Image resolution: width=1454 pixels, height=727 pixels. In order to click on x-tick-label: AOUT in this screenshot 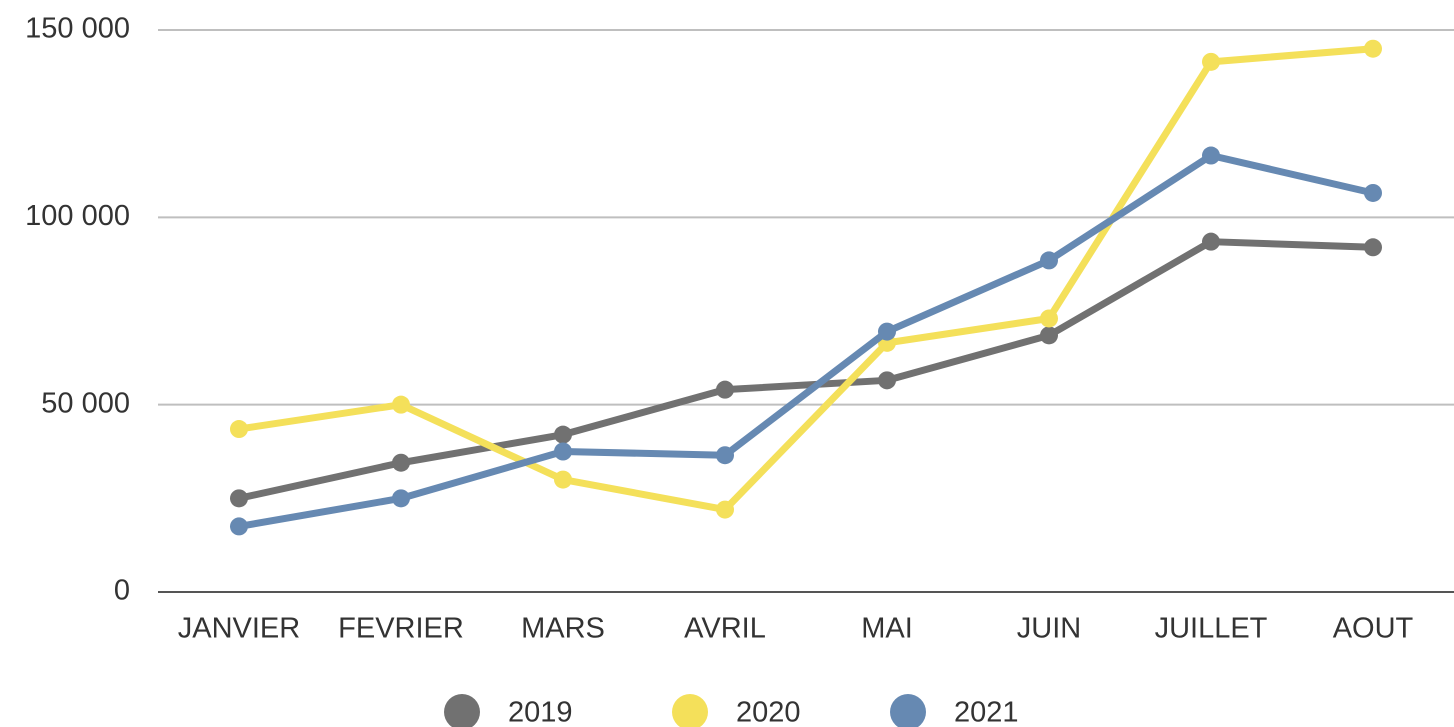, I will do `click(1373, 629)`.